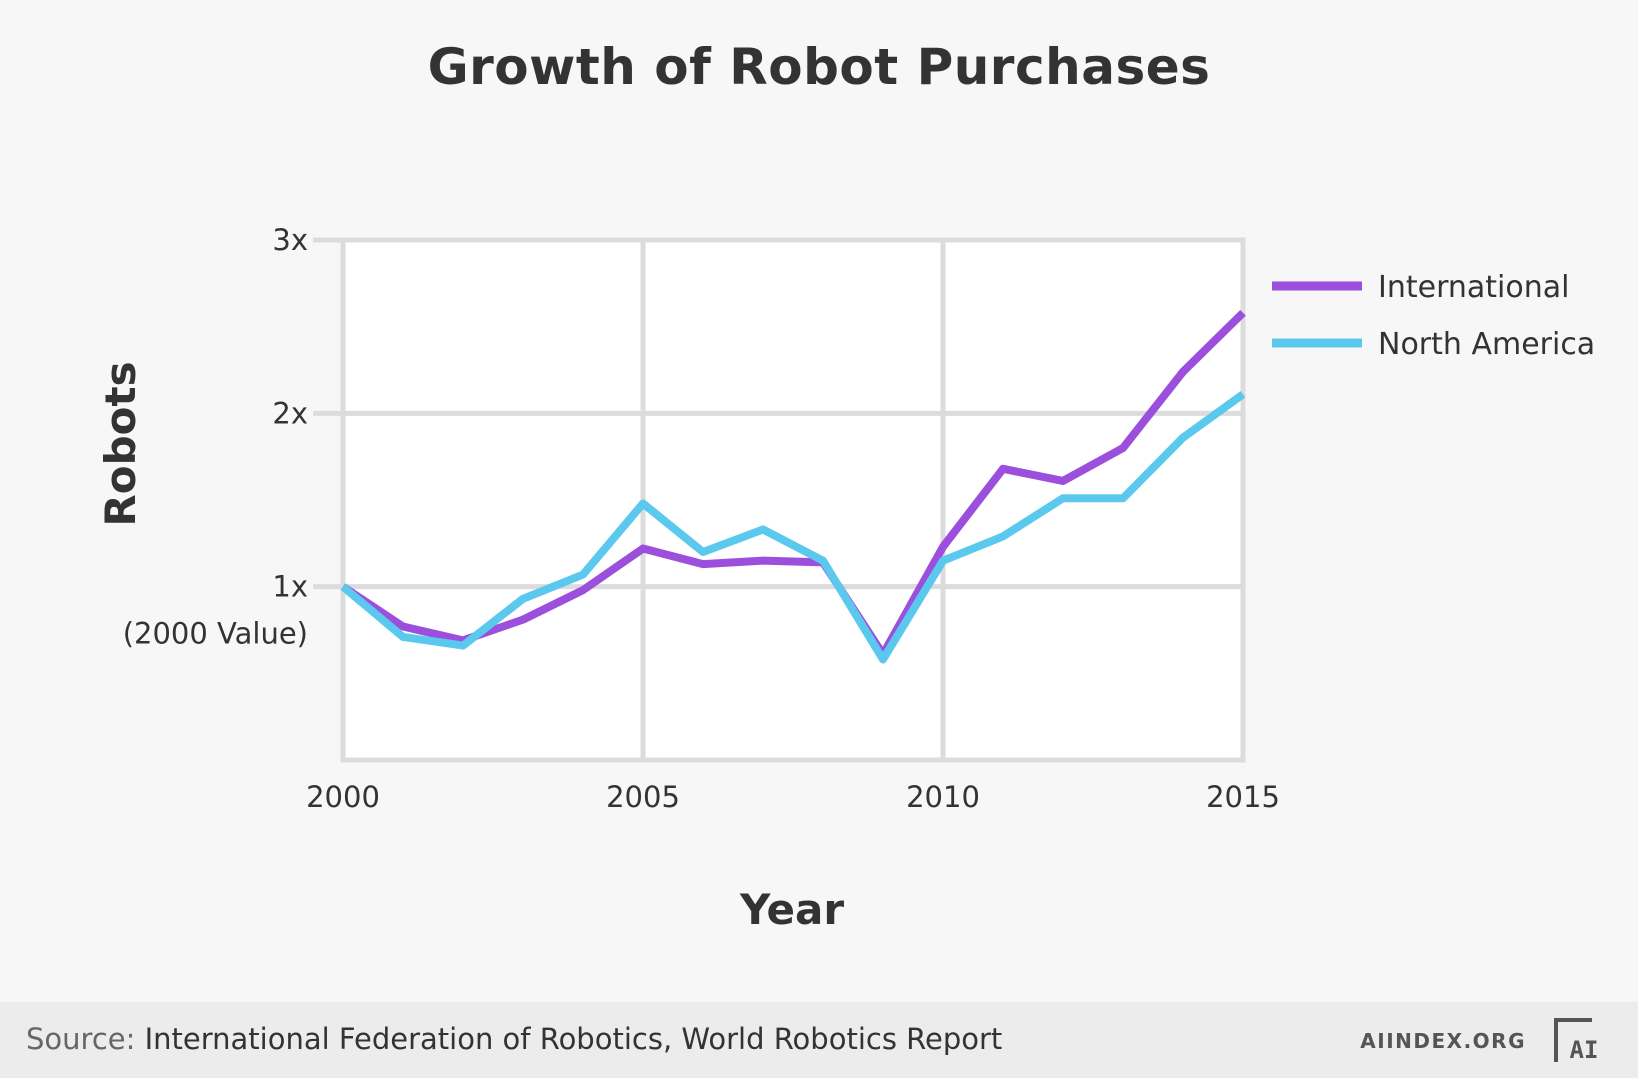 Image resolution: width=1638 pixels, height=1078 pixels. What do you see at coordinates (215, 634) in the screenshot?
I see `y-tick-sublabel: (2000 Value)` at bounding box center [215, 634].